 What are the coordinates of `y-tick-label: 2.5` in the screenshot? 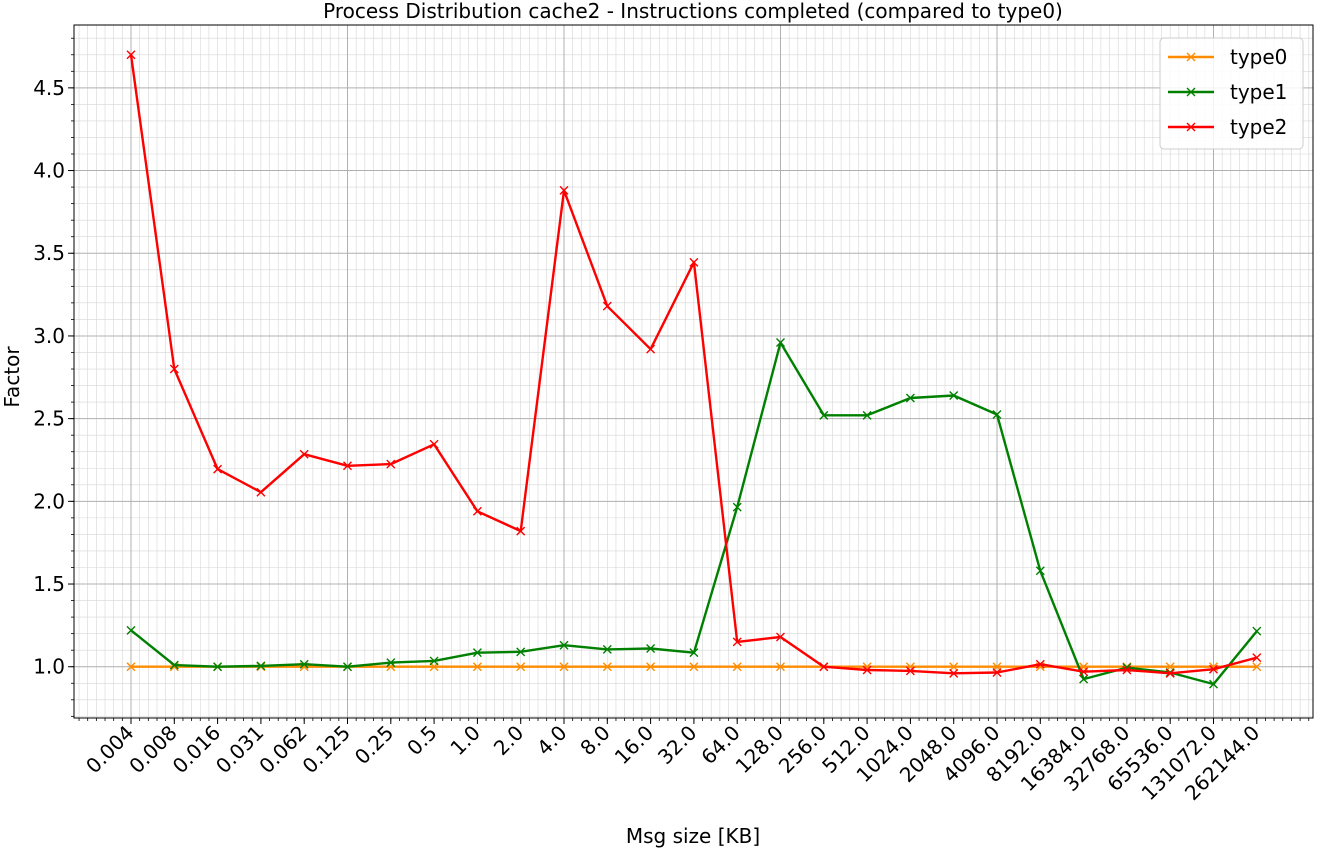 It's located at (49, 419).